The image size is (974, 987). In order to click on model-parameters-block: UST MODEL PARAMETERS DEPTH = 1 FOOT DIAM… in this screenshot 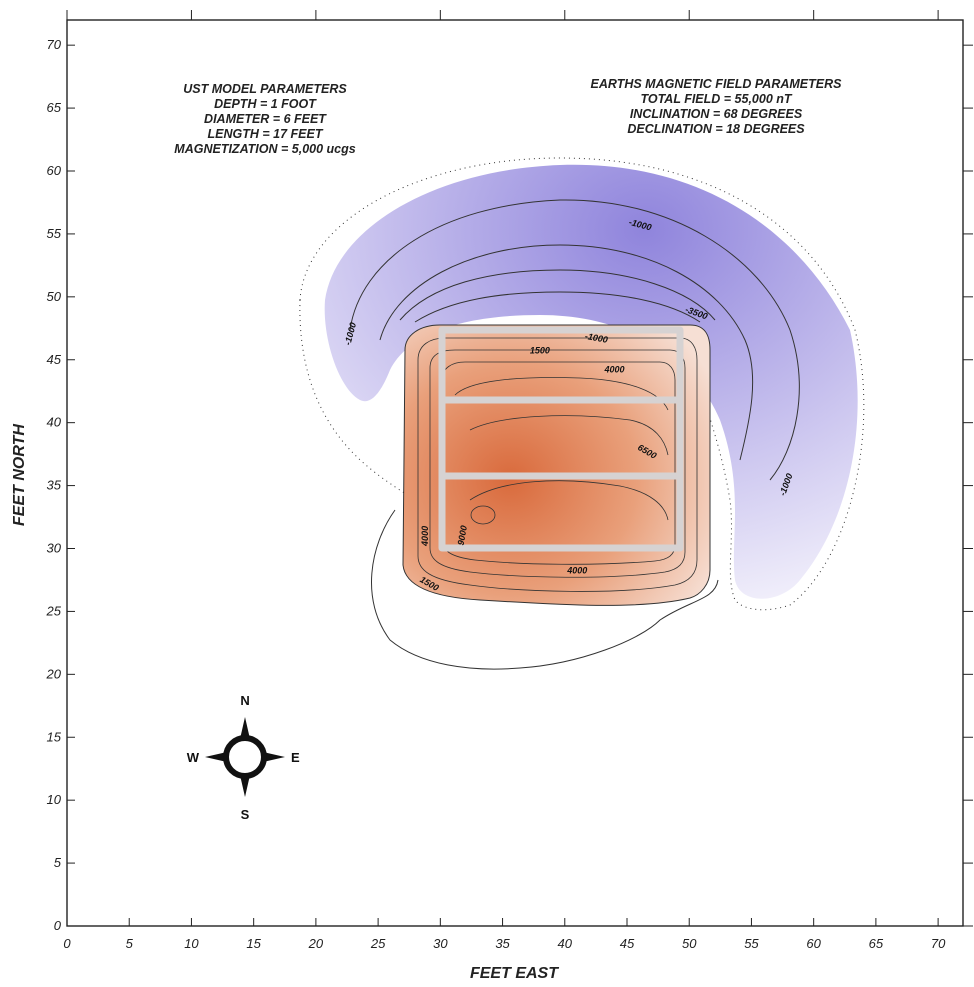, I will do `click(264, 119)`.